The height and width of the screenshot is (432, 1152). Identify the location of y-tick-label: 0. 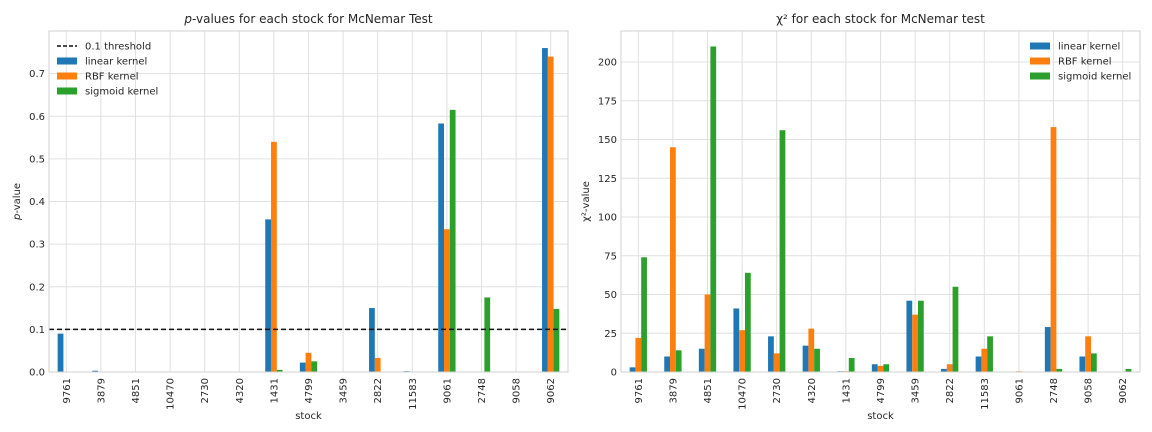
(614, 373).